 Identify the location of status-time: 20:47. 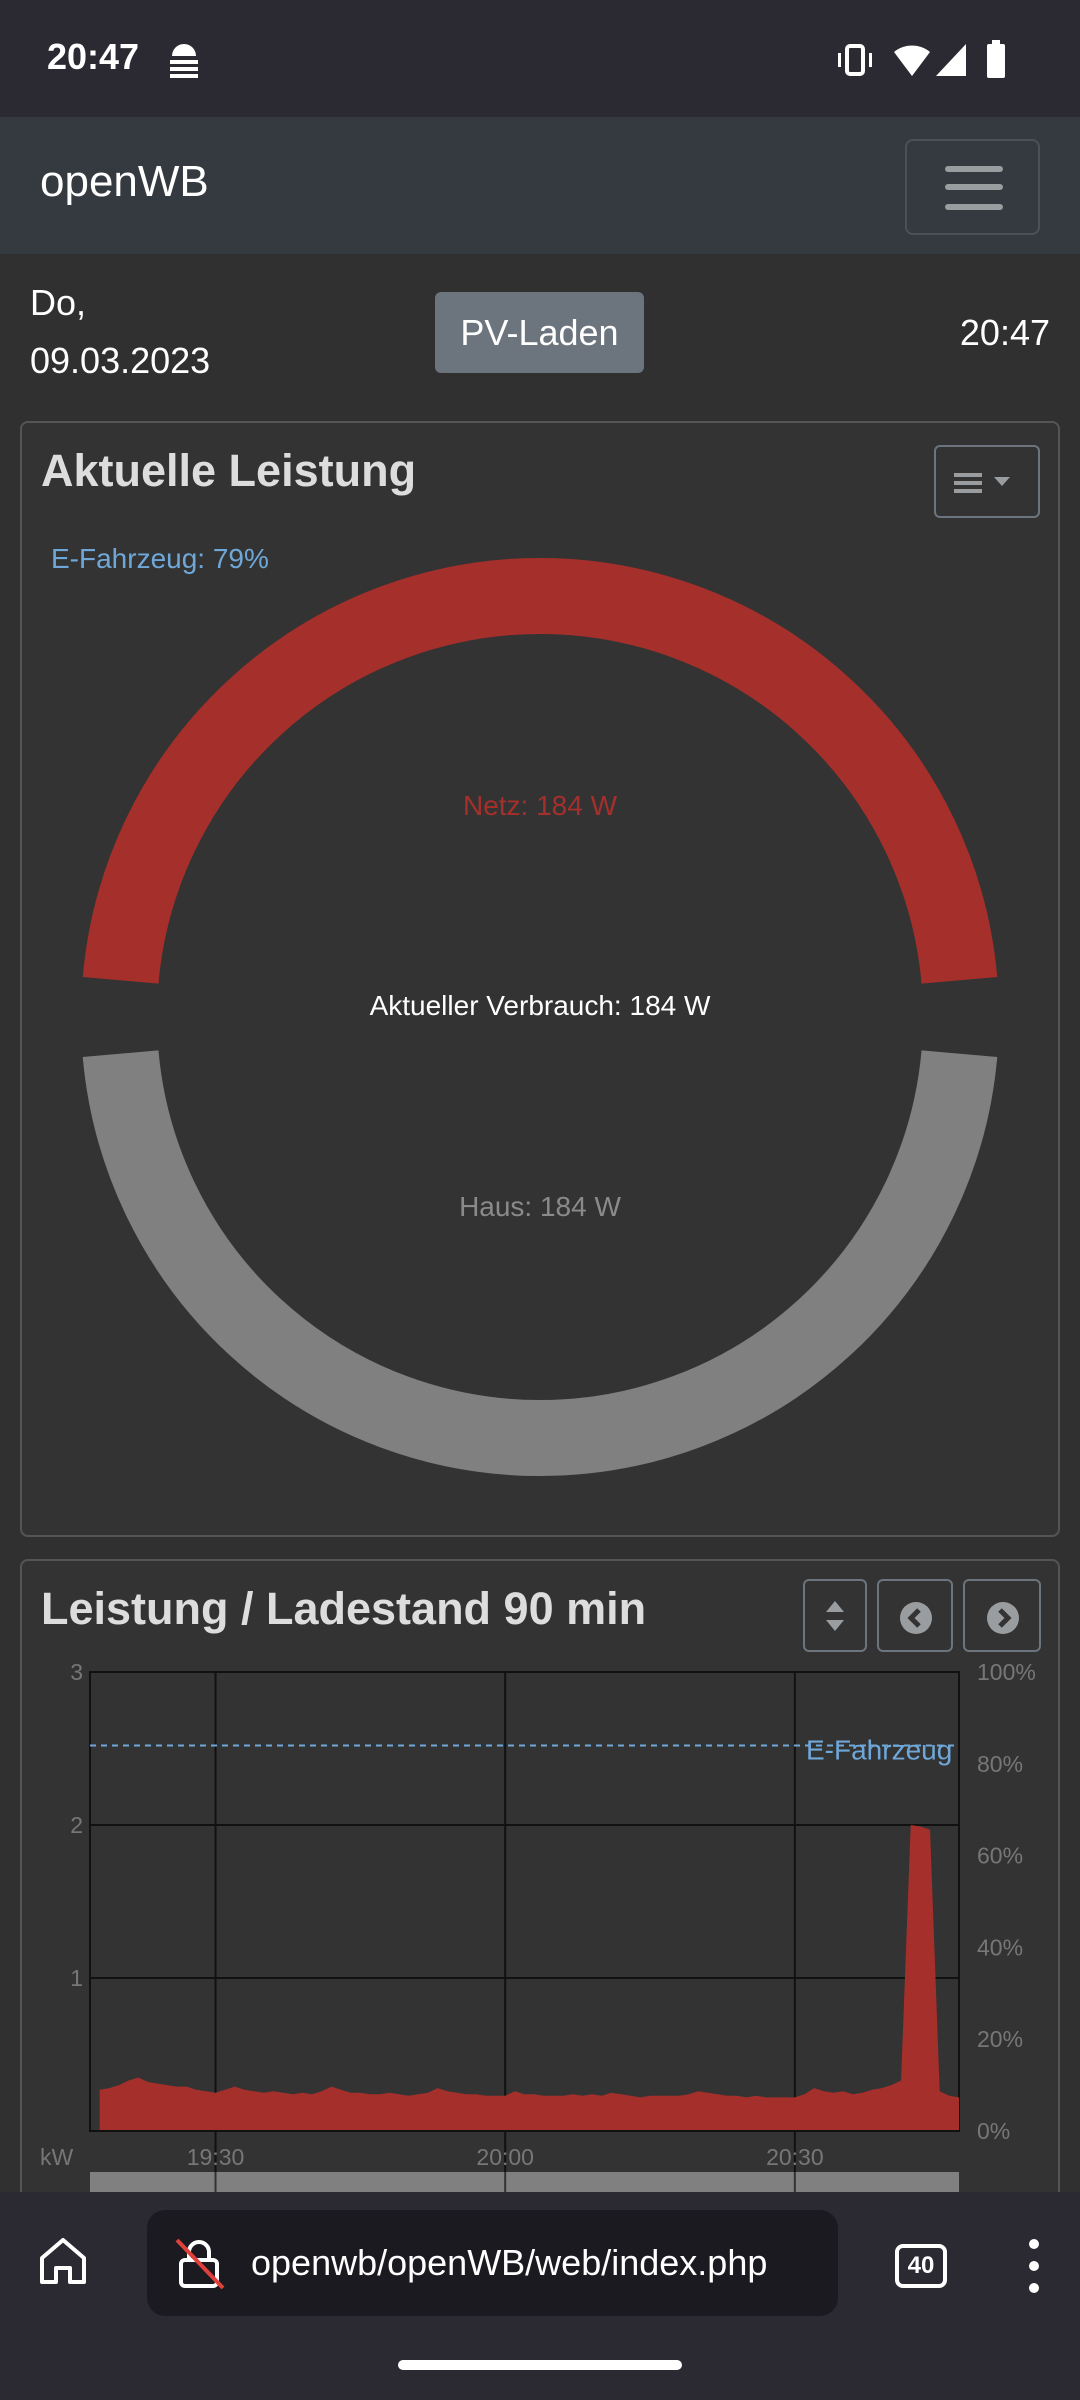
(93, 56).